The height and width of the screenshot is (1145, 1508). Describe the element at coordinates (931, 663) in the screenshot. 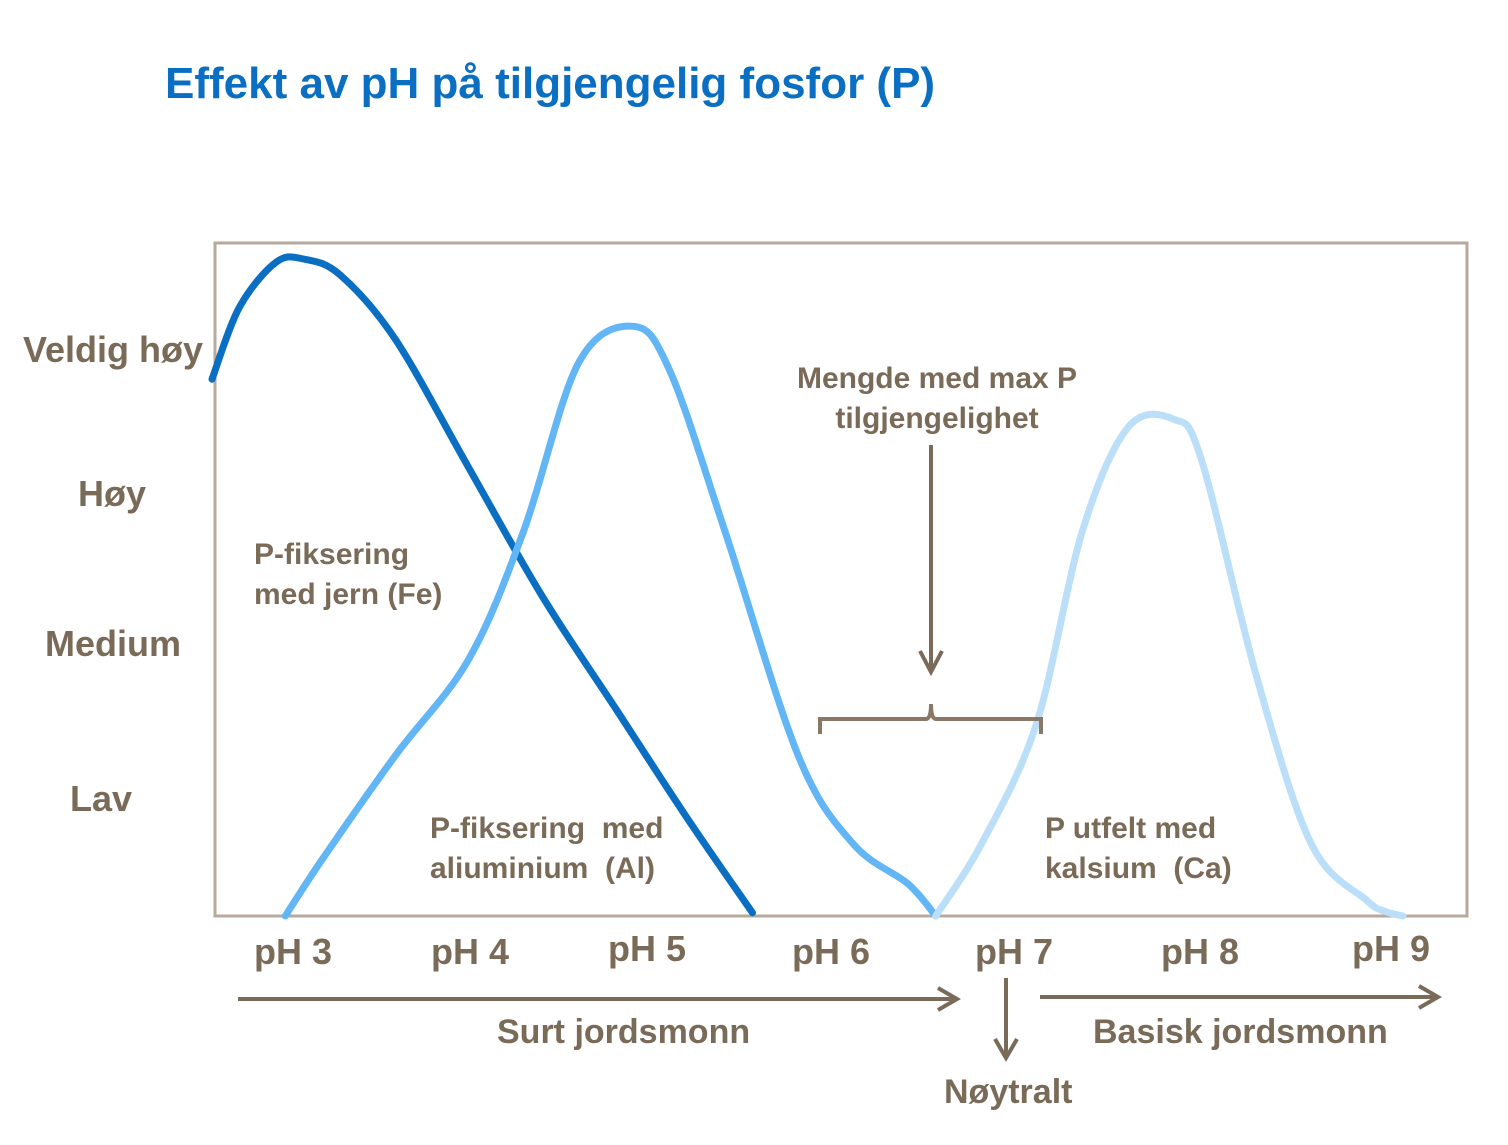

I see `max-arrow-head` at that location.